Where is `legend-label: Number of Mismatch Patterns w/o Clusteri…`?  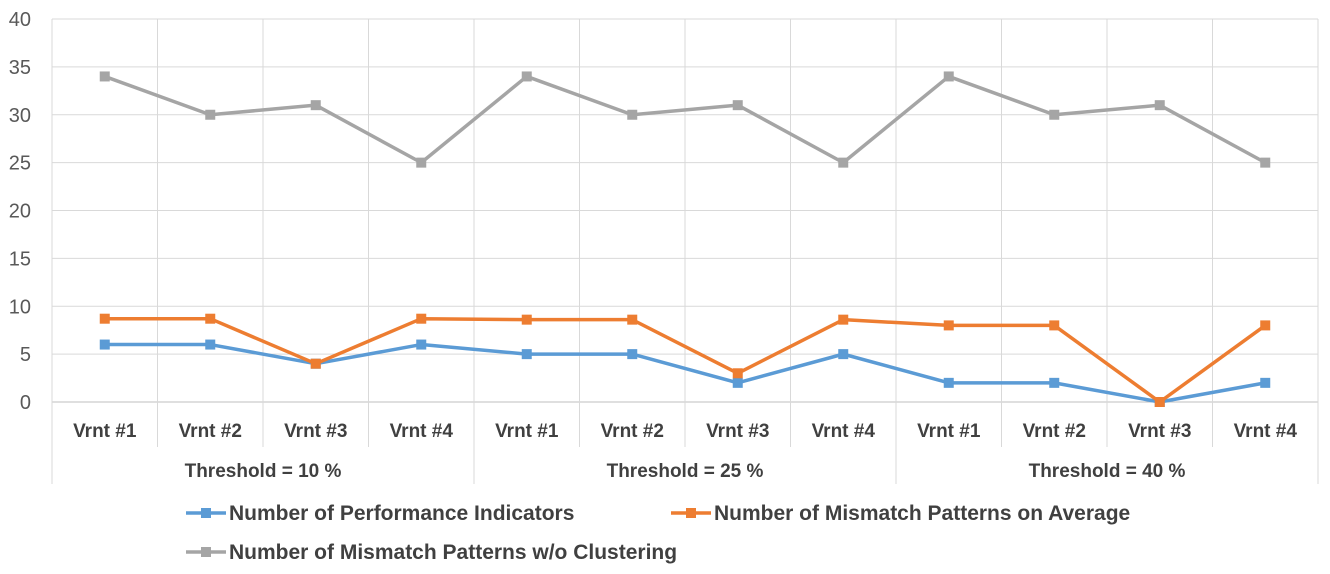 legend-label: Number of Mismatch Patterns w/o Clusteri… is located at coordinates (453, 552).